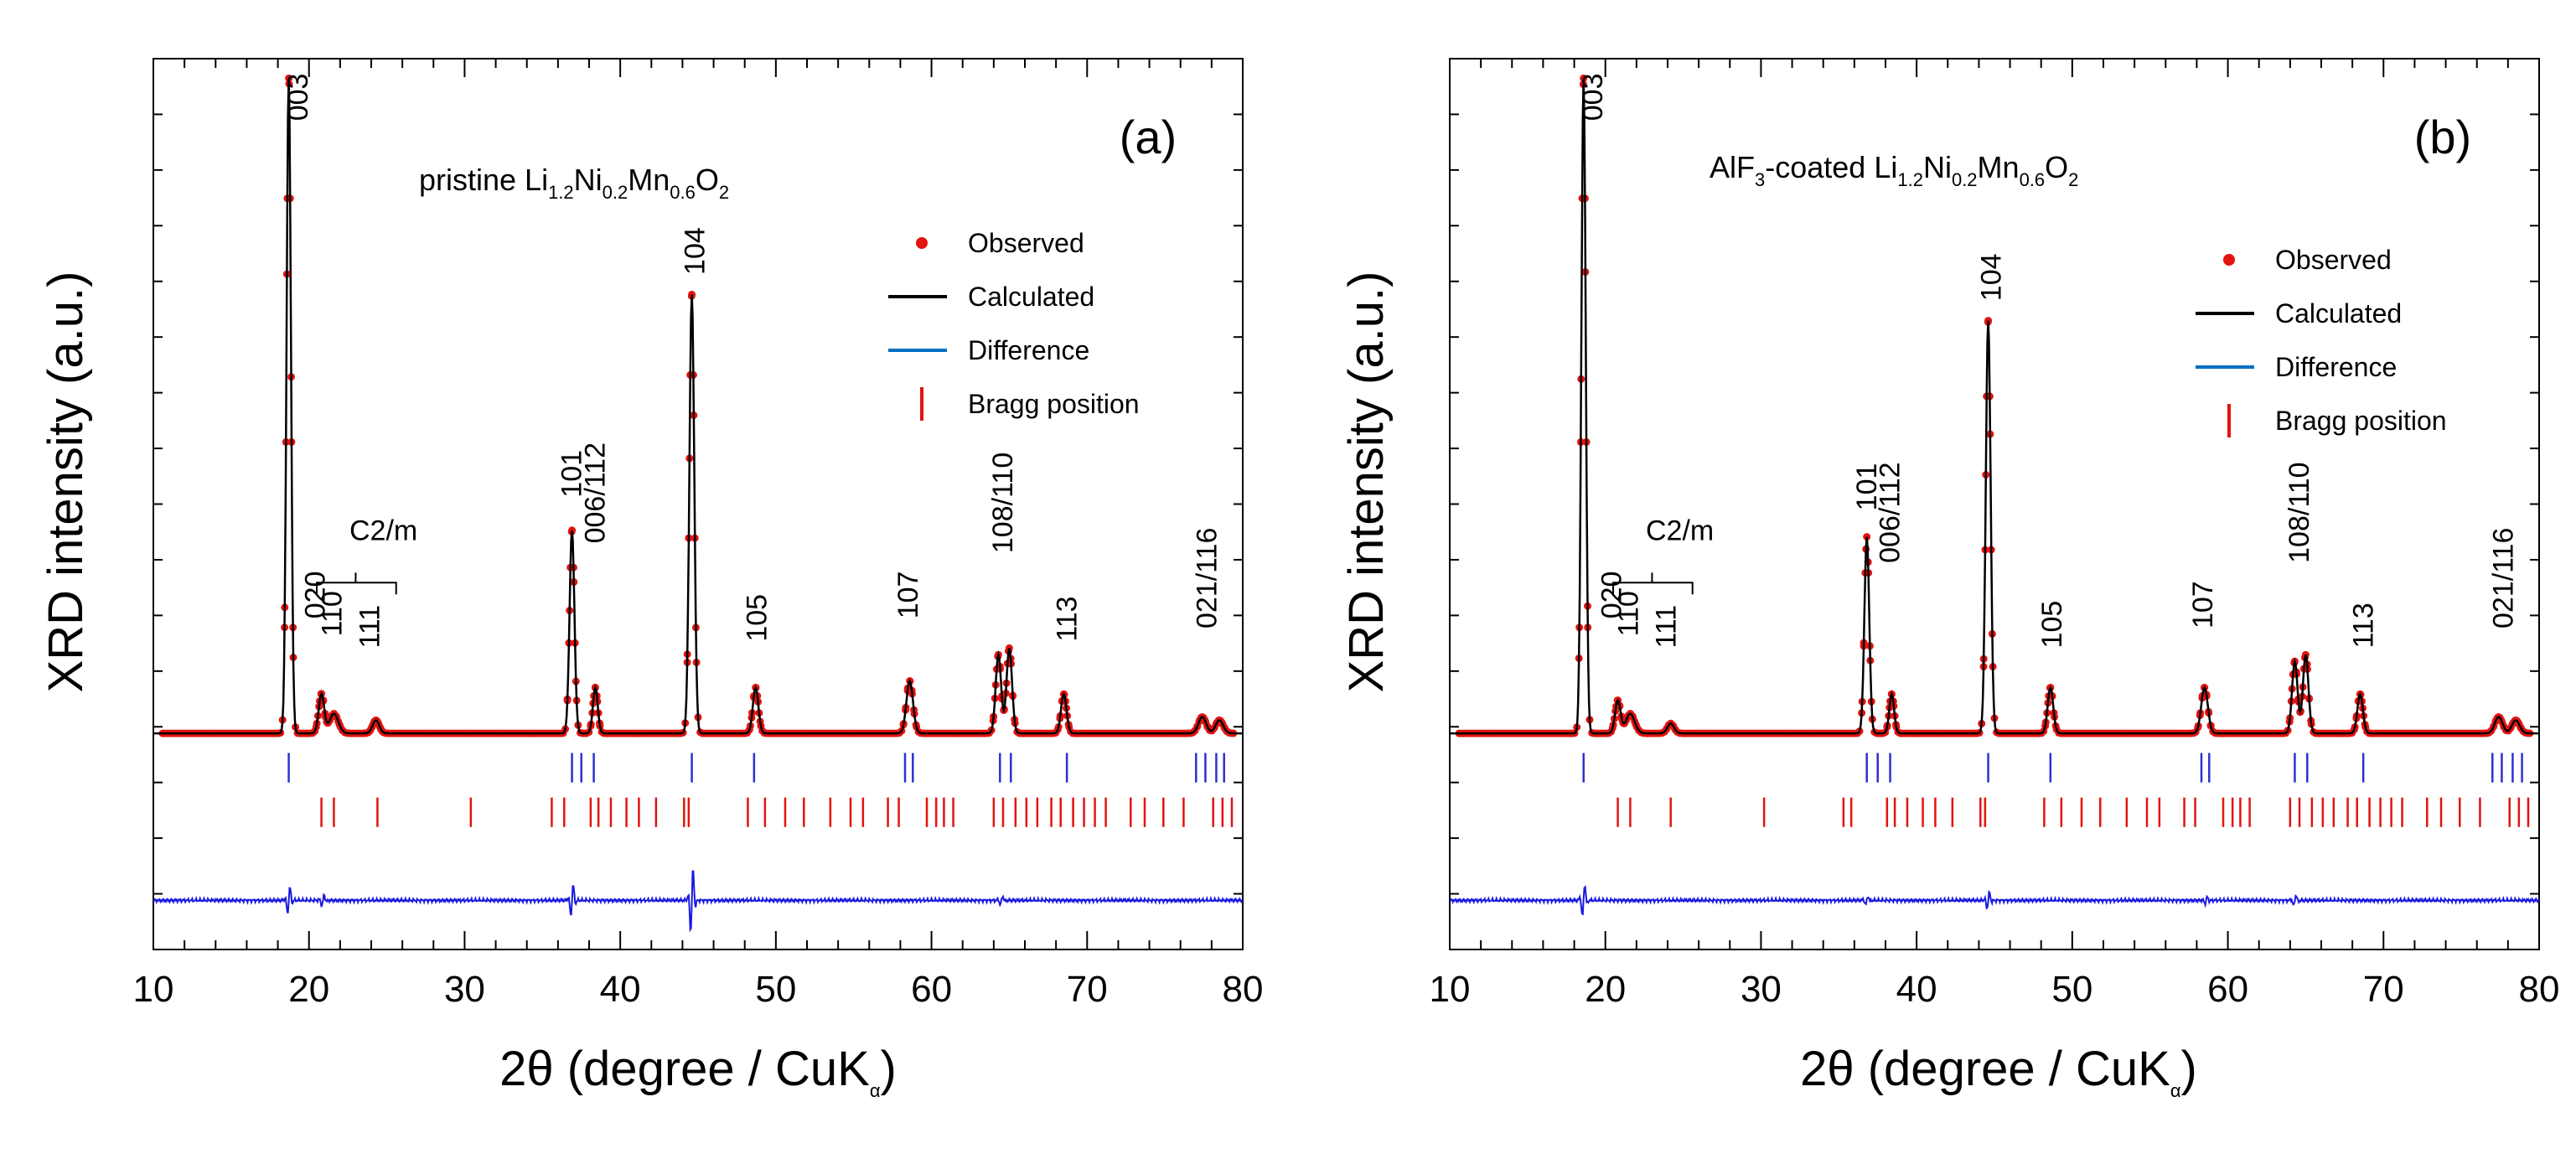 Image resolution: width=2576 pixels, height=1159 pixels. I want to click on sample-label: AlF3-coated Li1.2Ni0.2Mn0.6O2, so click(1894, 170).